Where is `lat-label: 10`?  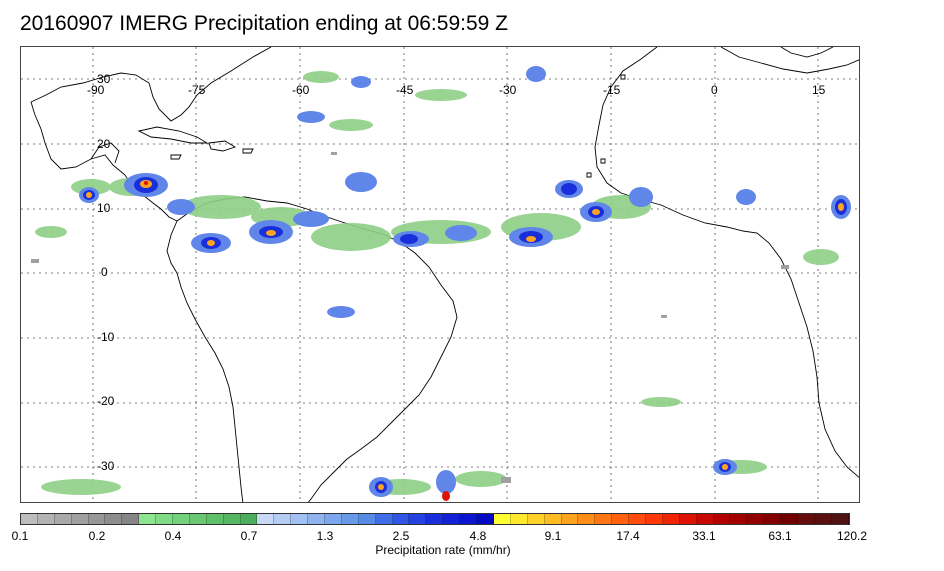
lat-label: 10 is located at coordinates (104, 208).